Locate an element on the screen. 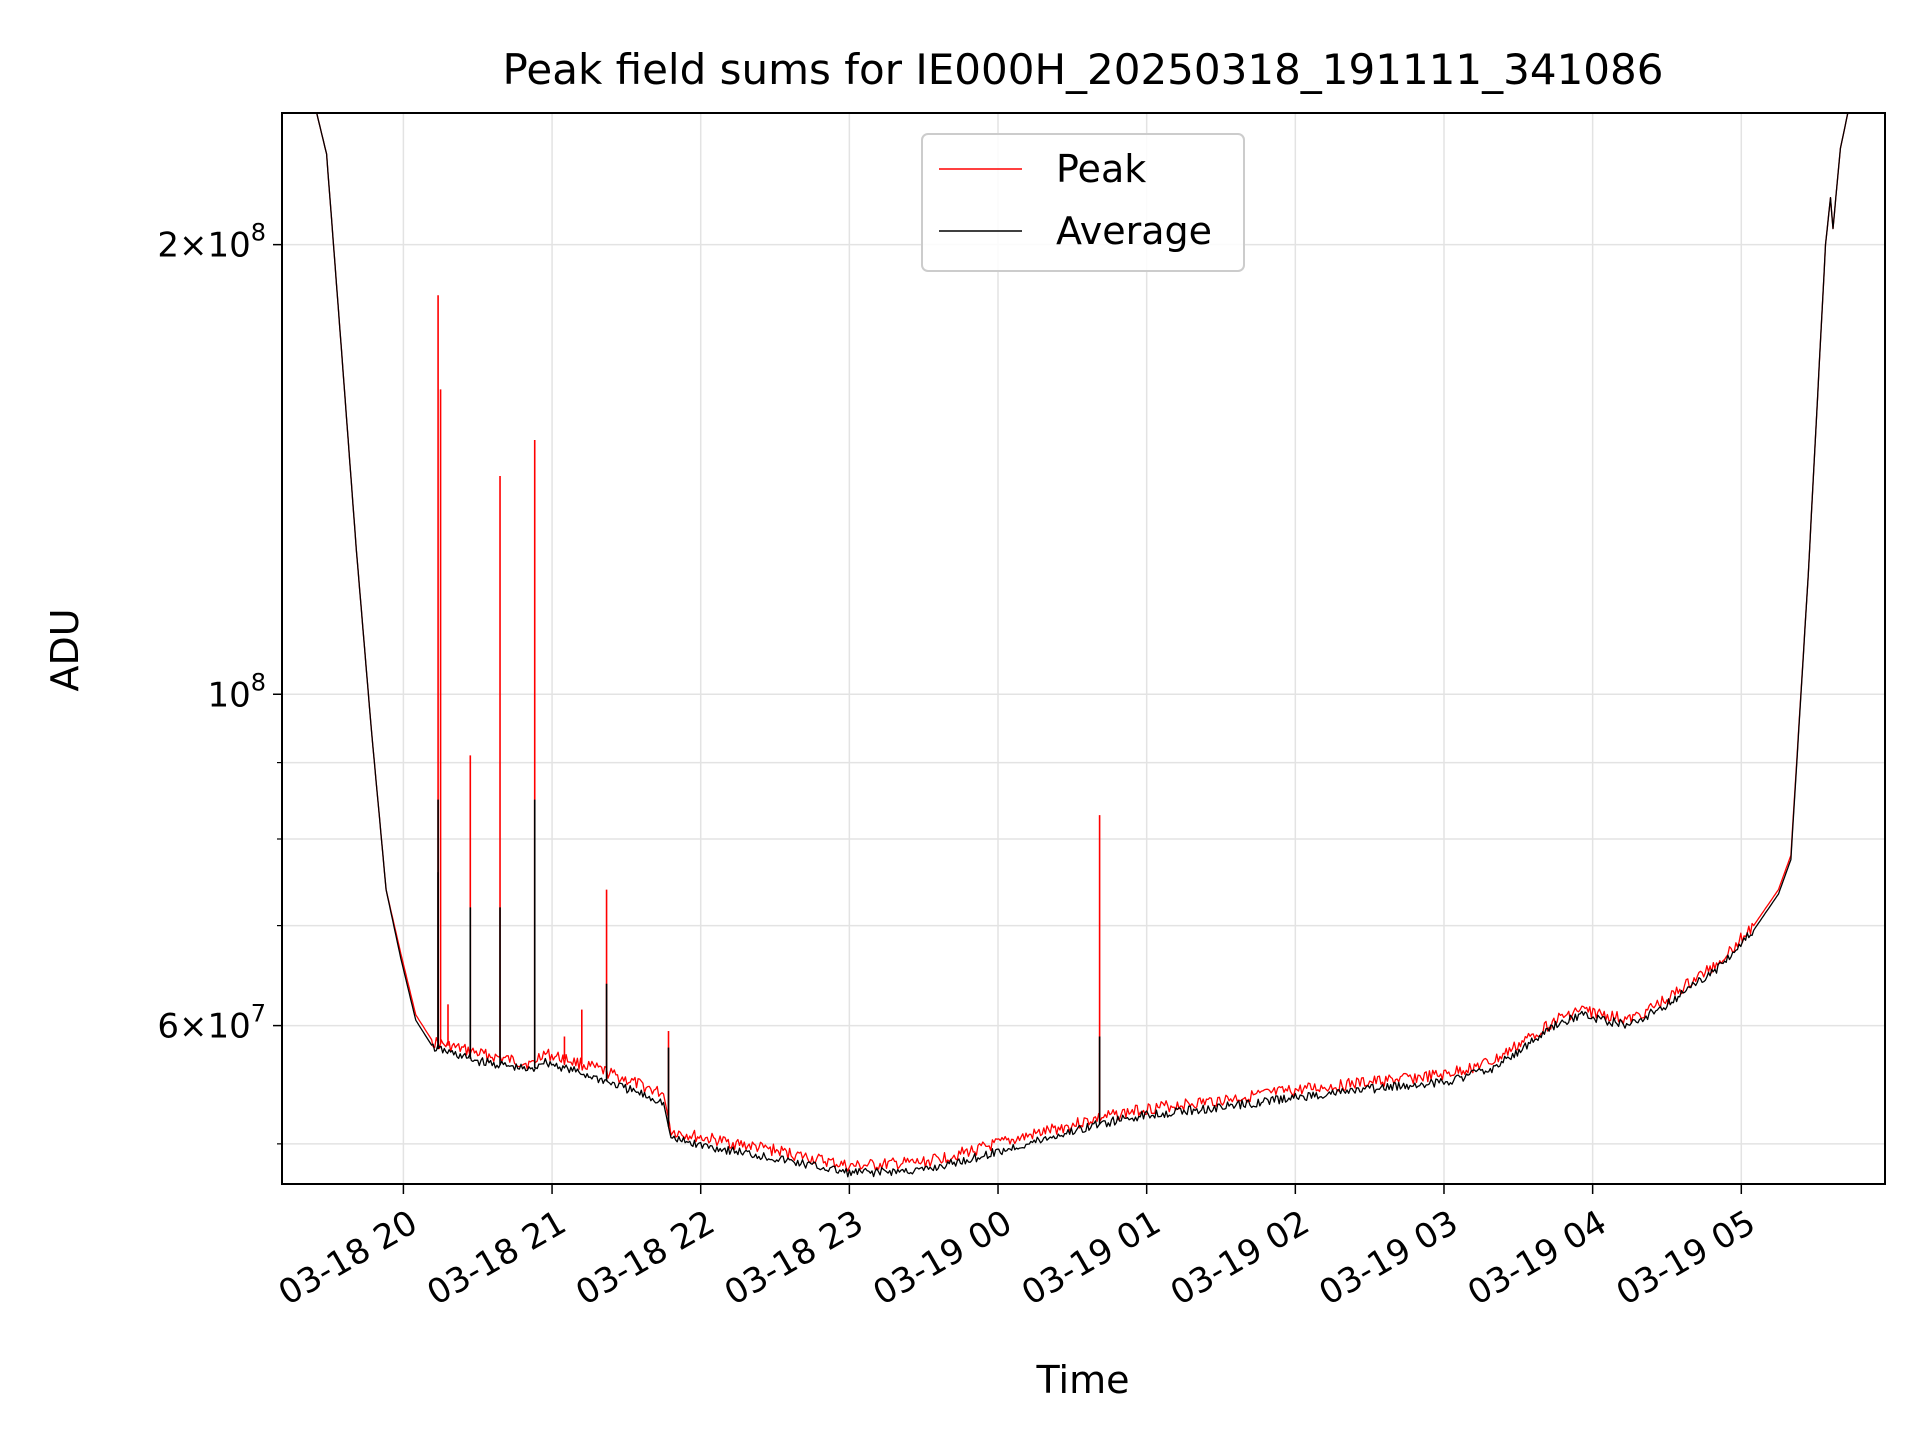  y-tick-label: 108 is located at coordinates (236, 691).